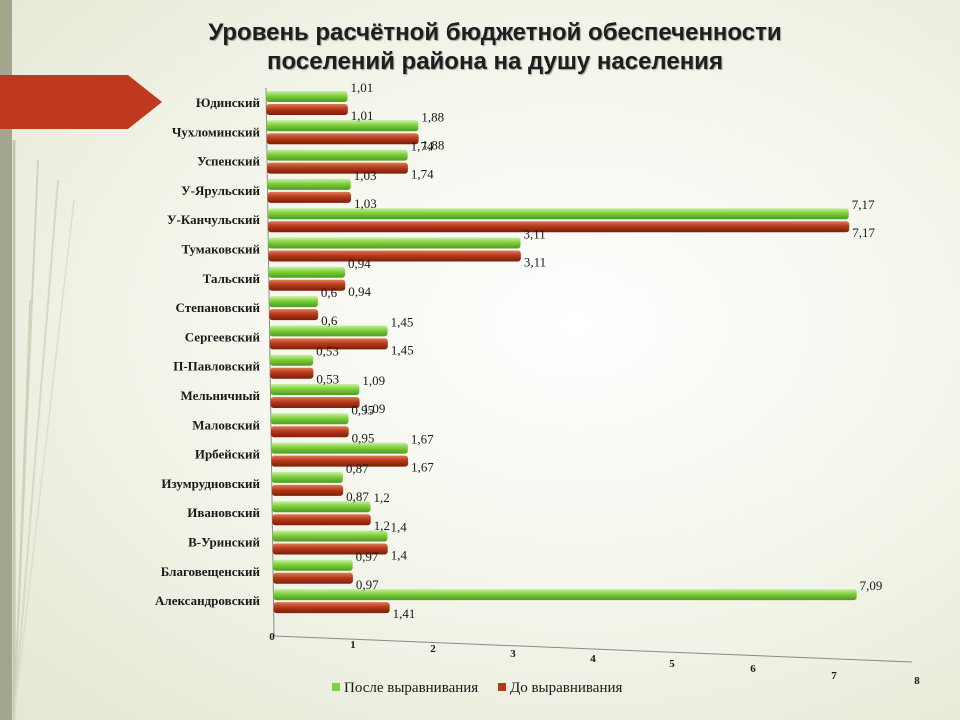 This screenshot has height=720, width=960. What do you see at coordinates (753, 669) in the screenshot?
I see `x-tick-label: 6` at bounding box center [753, 669].